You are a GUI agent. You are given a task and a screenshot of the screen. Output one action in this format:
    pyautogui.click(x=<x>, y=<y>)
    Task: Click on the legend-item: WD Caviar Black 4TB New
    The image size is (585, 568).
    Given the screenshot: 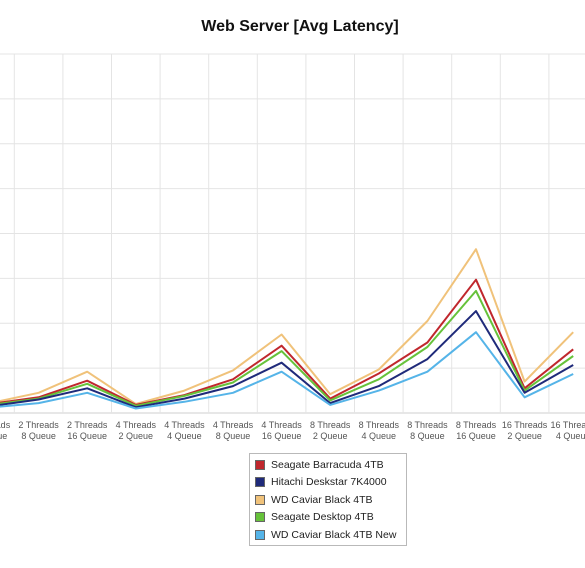 What is the action you would take?
    pyautogui.click(x=328, y=535)
    